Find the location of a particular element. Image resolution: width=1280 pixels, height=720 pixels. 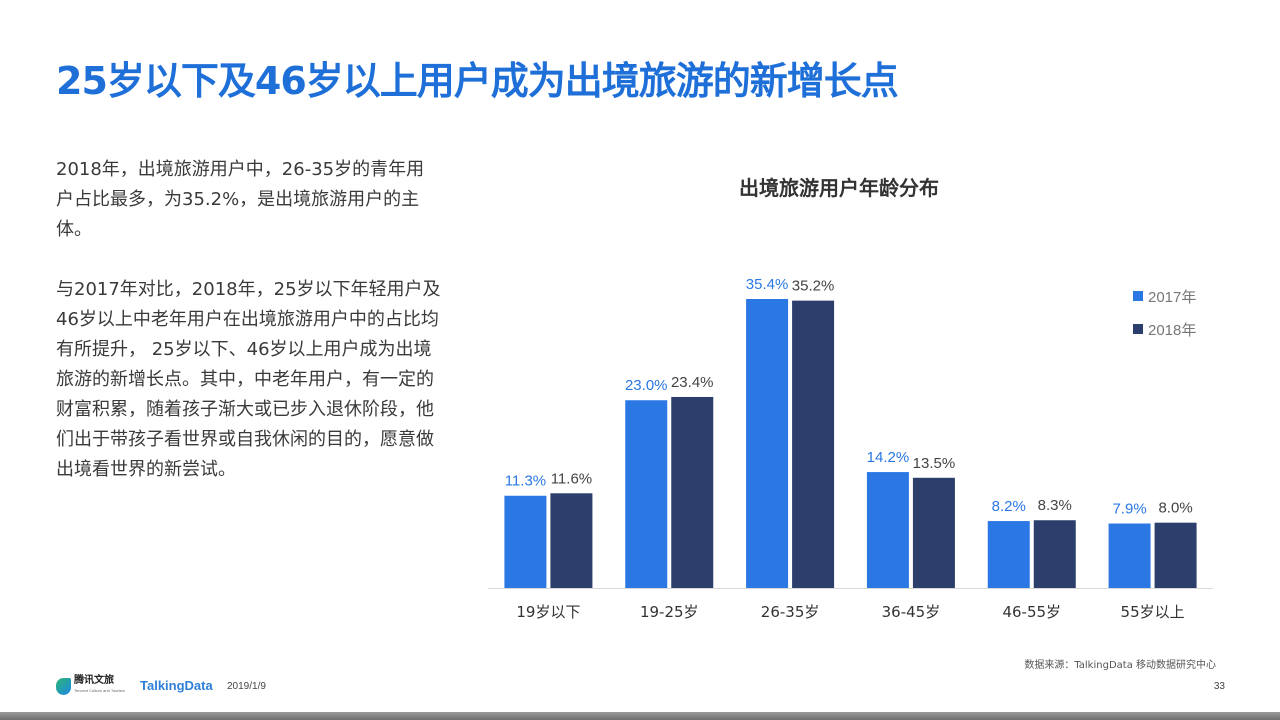

data-label-2018年-36-45岁: 13.5% is located at coordinates (934, 463).